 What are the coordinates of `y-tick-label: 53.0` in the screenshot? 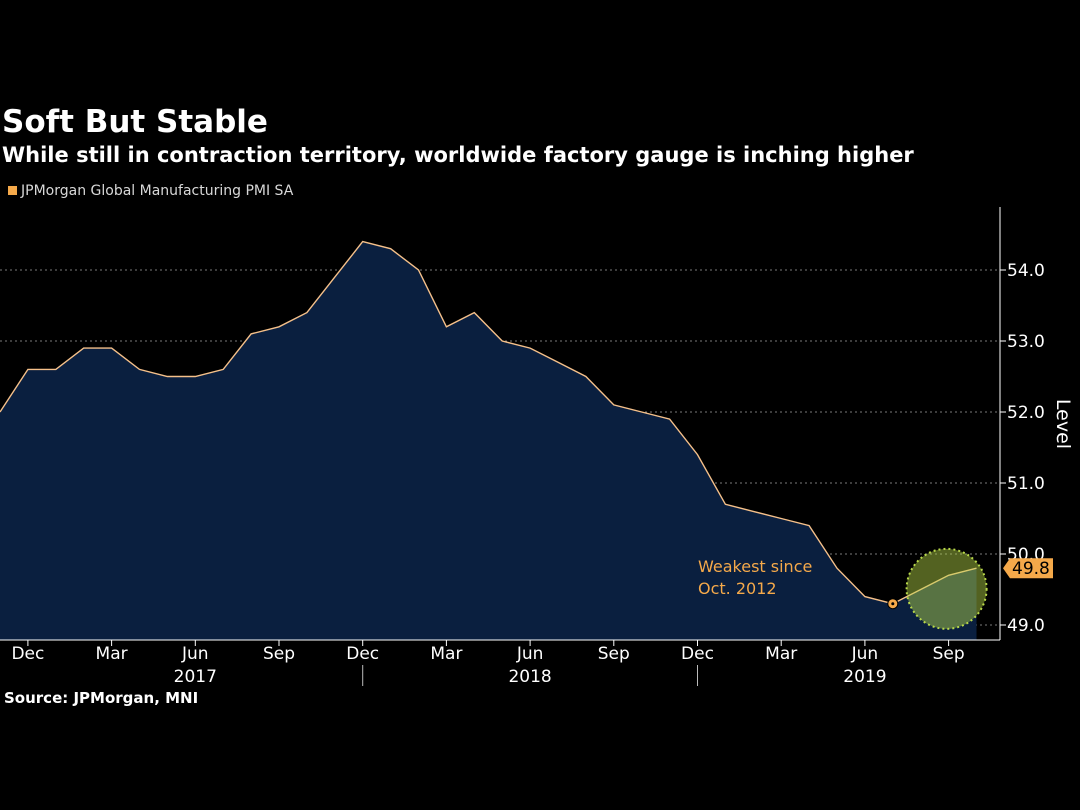 It's located at (1026, 342).